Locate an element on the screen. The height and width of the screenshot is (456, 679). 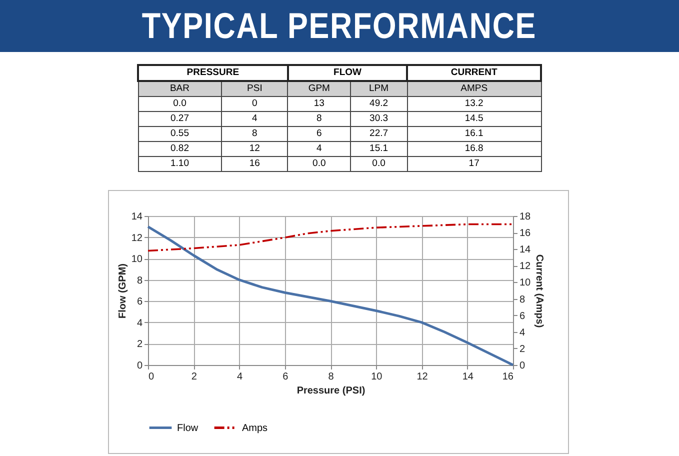
y-tick-label: 14 is located at coordinates (137, 217).